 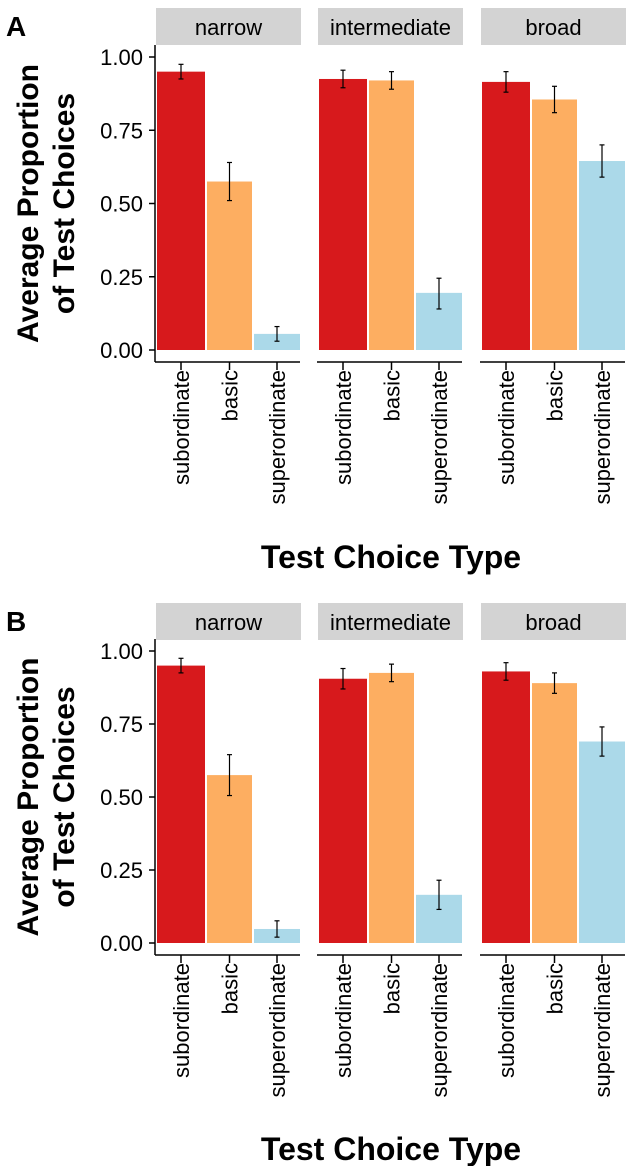 What do you see at coordinates (16, 621) in the screenshot?
I see `panel-label: B` at bounding box center [16, 621].